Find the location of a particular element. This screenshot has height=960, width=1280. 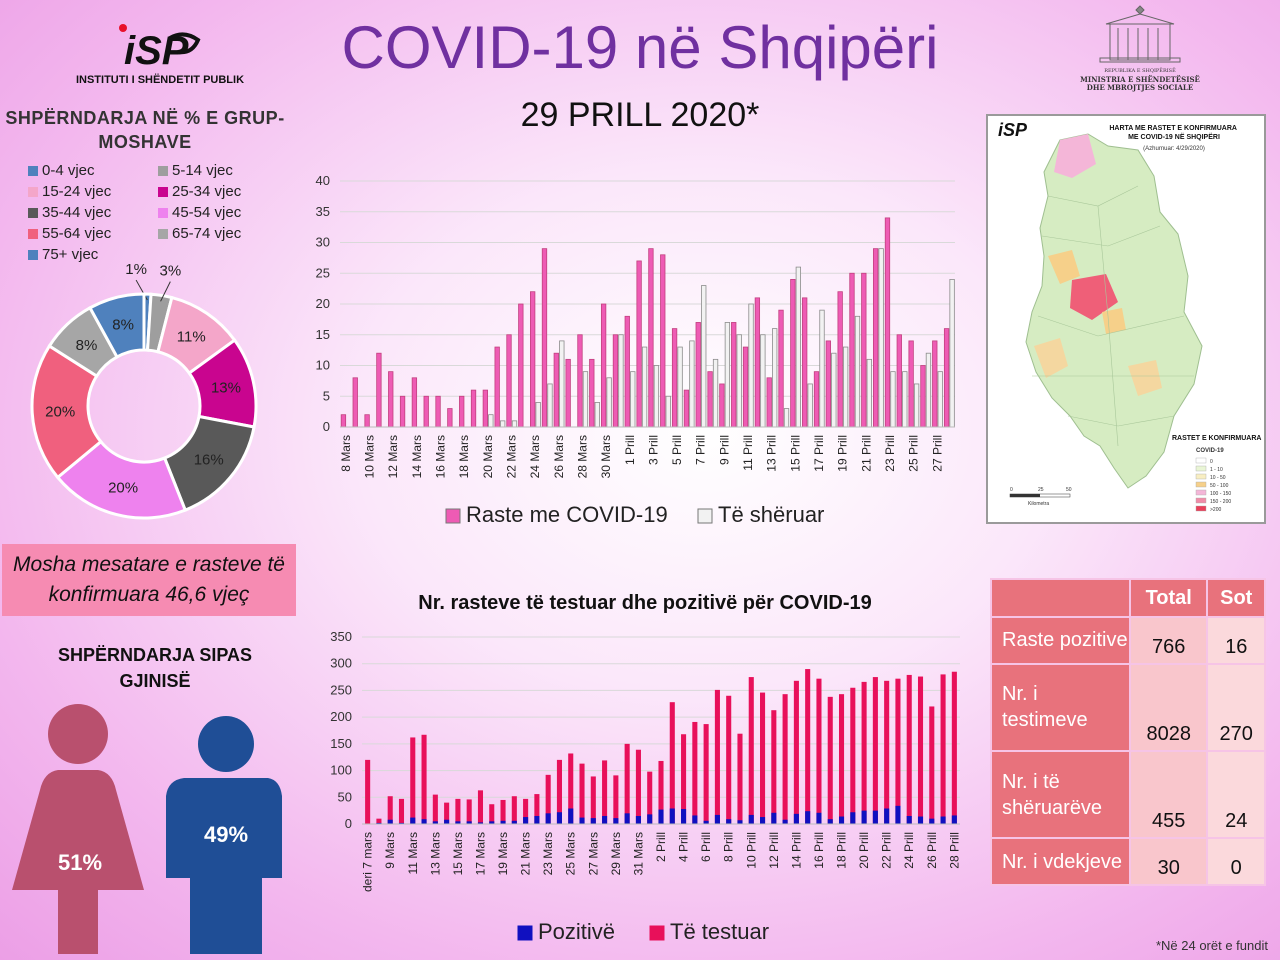

y-tick-label: 350 is located at coordinates (341, 636).